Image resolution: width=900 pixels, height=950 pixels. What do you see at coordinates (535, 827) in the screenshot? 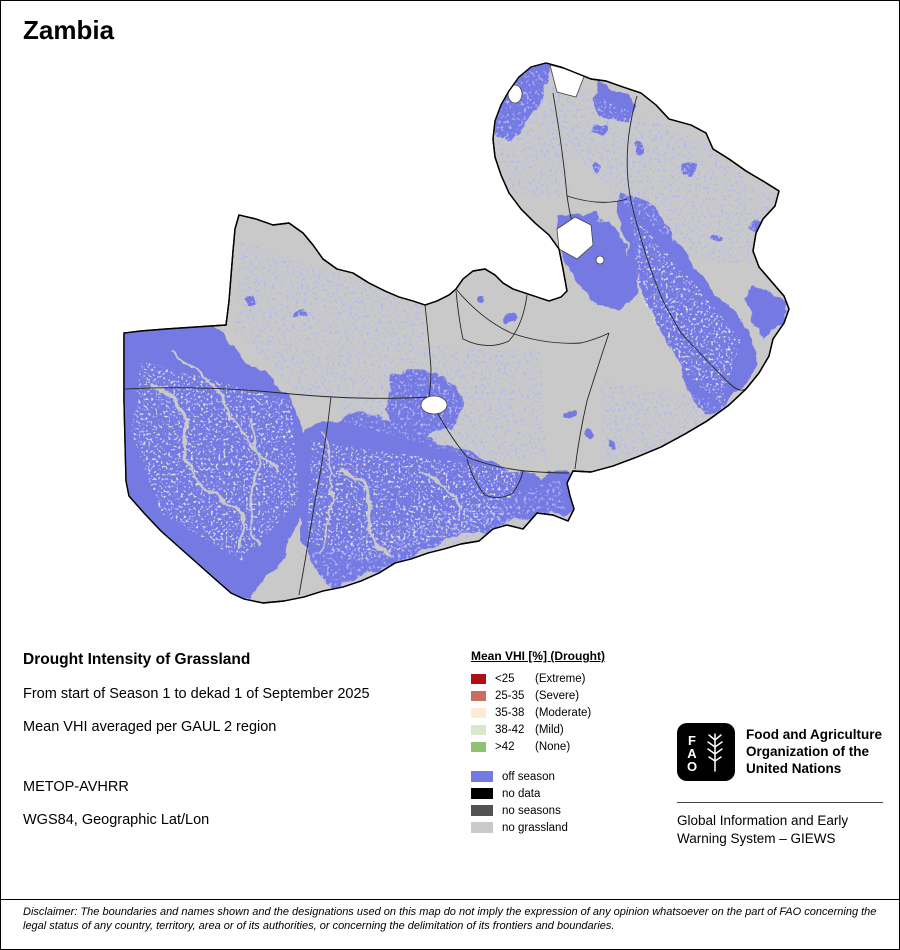
I see `legend-extra-label: no grassland` at bounding box center [535, 827].